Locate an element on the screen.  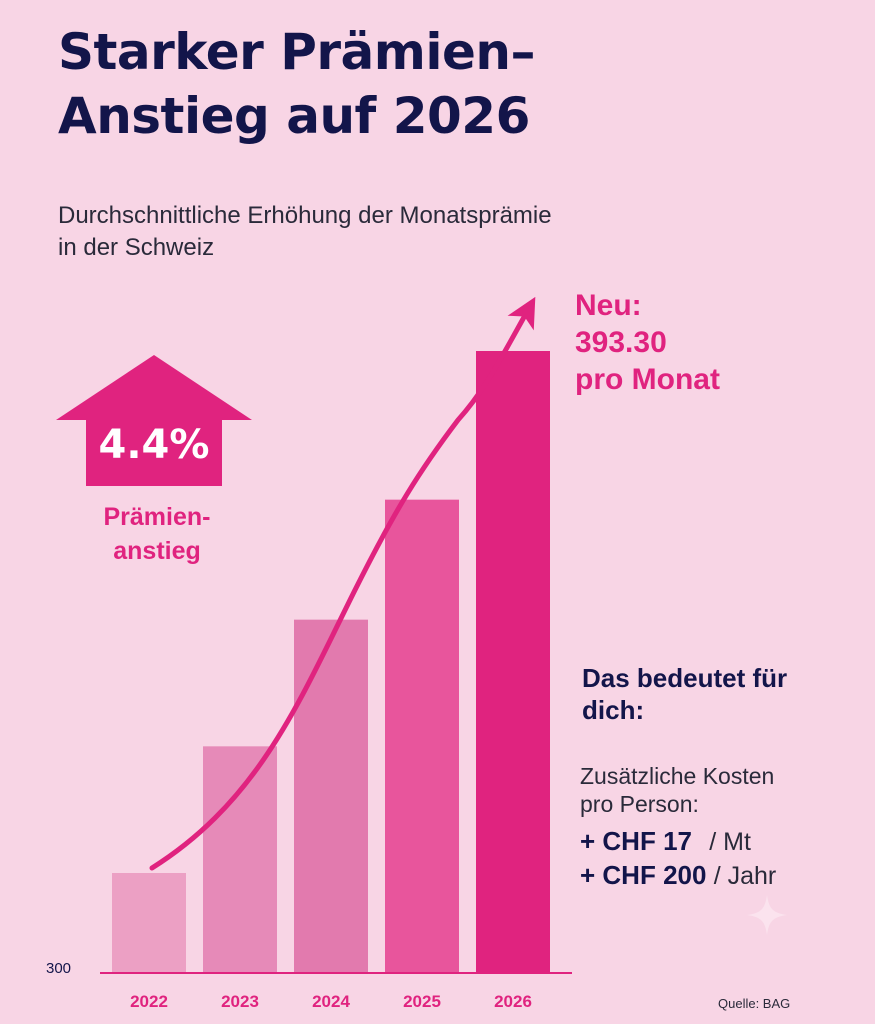
cost-row-monthly: + CHF 17 / Mt is located at coordinates (665, 841).